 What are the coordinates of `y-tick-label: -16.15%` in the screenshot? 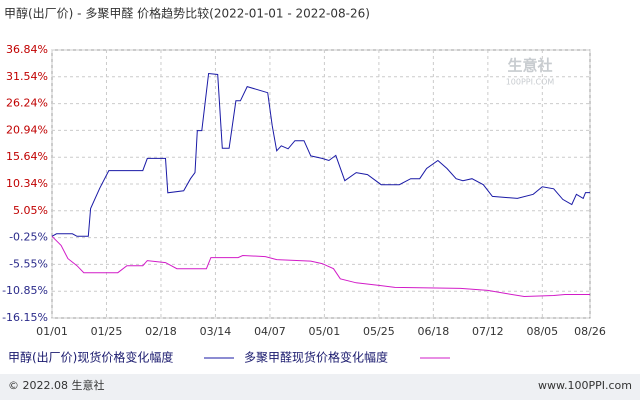 It's located at (25, 317).